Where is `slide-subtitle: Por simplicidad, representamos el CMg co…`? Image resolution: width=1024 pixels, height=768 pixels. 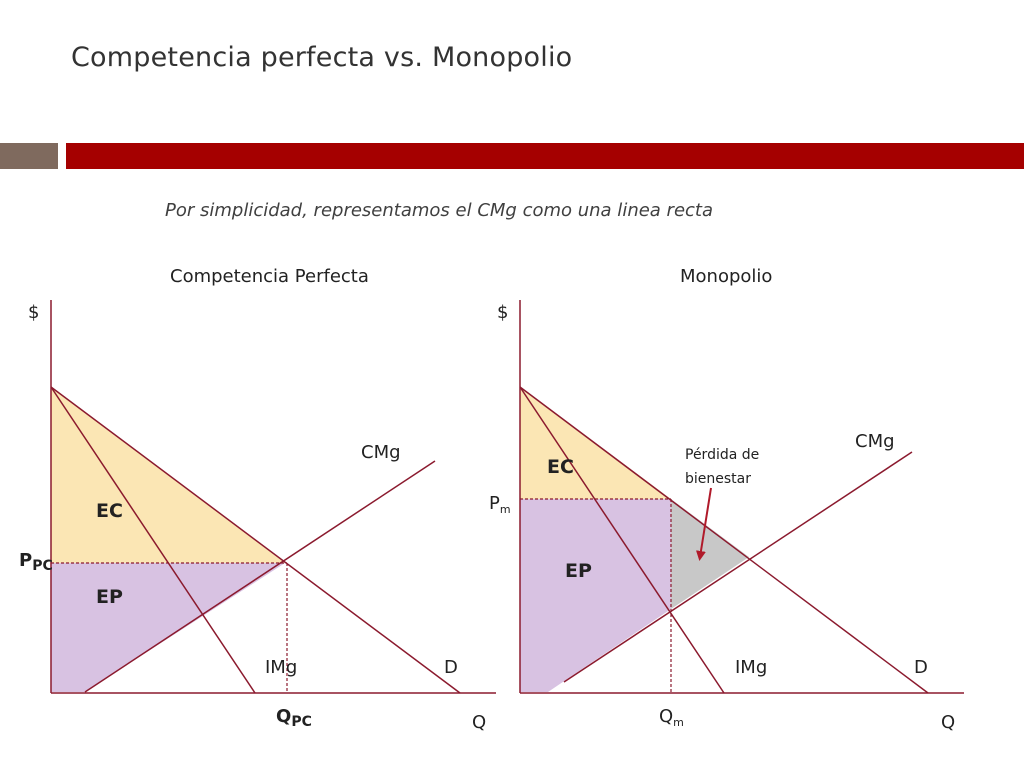 slide-subtitle: Por simplicidad, representamos el CMg co… is located at coordinates (439, 210).